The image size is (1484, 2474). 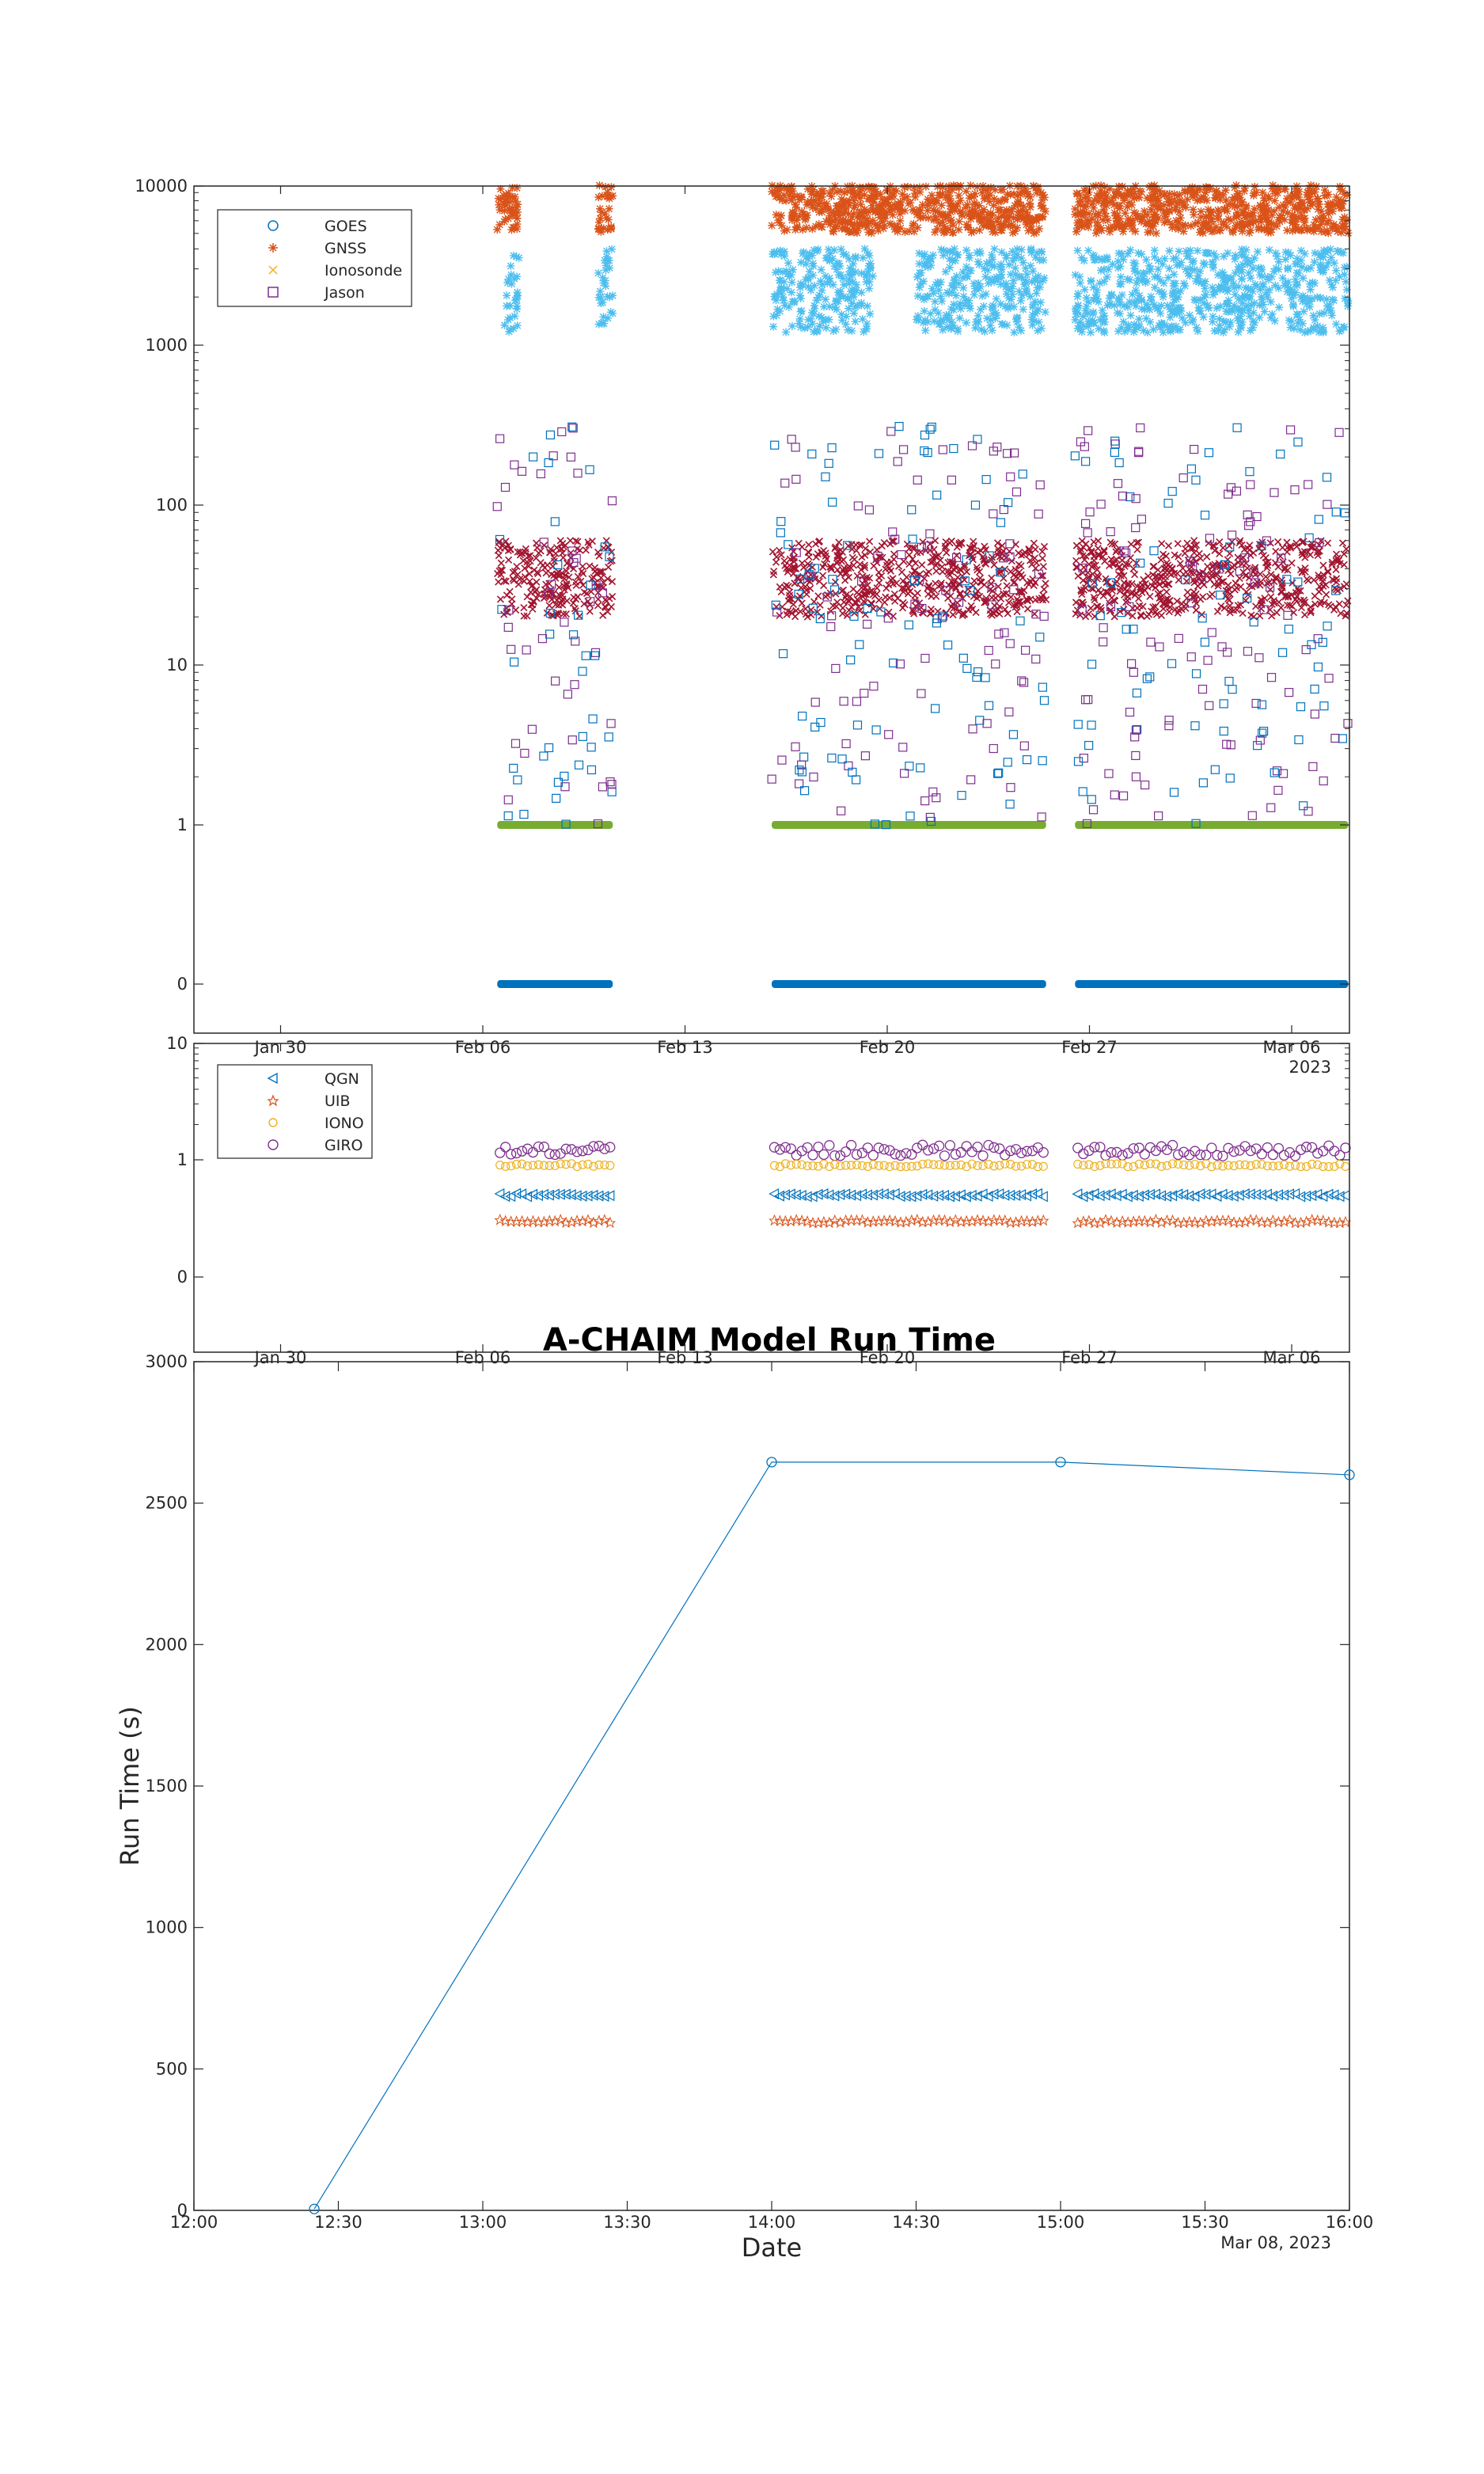 I want to click on x-tick-label: 13:00, so click(x=483, y=2223).